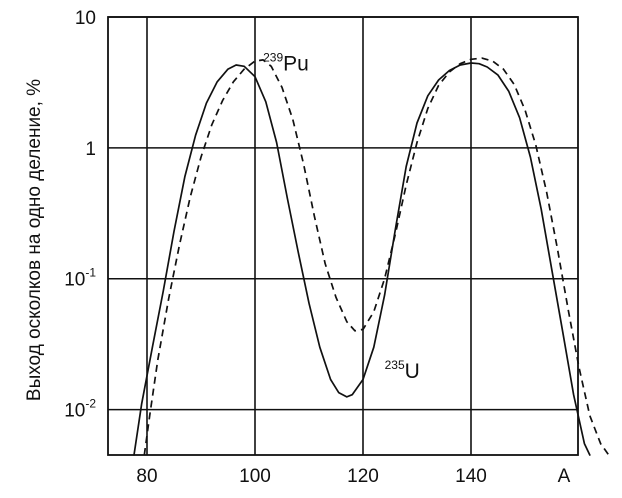 The image size is (622, 498). Describe the element at coordinates (363, 476) in the screenshot. I see `x-tick-label-2: 120` at that location.